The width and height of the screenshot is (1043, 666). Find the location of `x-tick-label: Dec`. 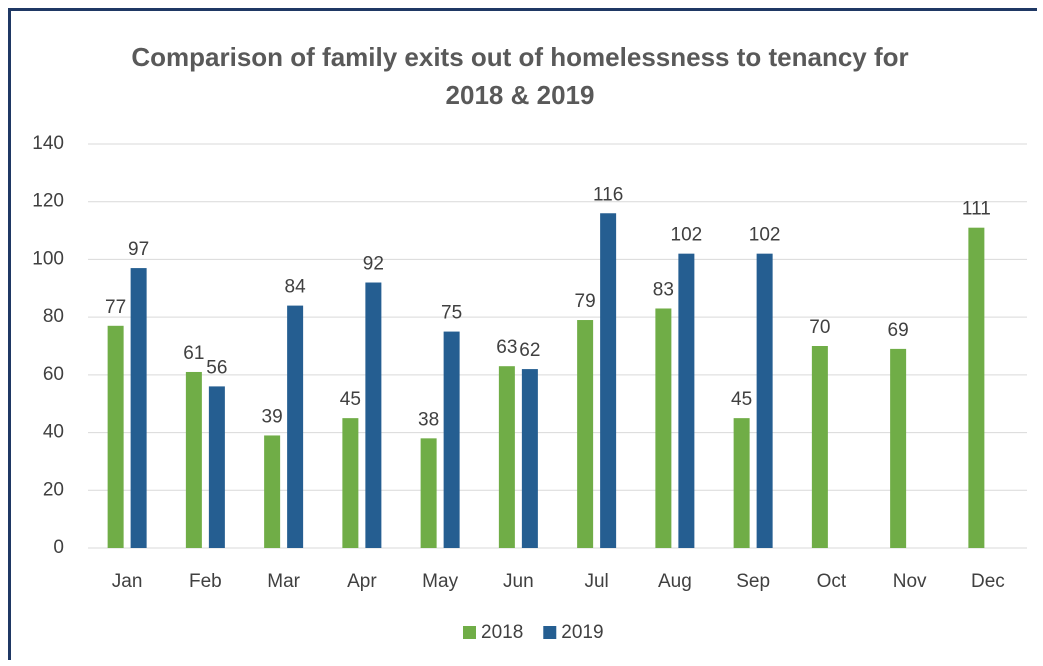

x-tick-label: Dec is located at coordinates (988, 581).